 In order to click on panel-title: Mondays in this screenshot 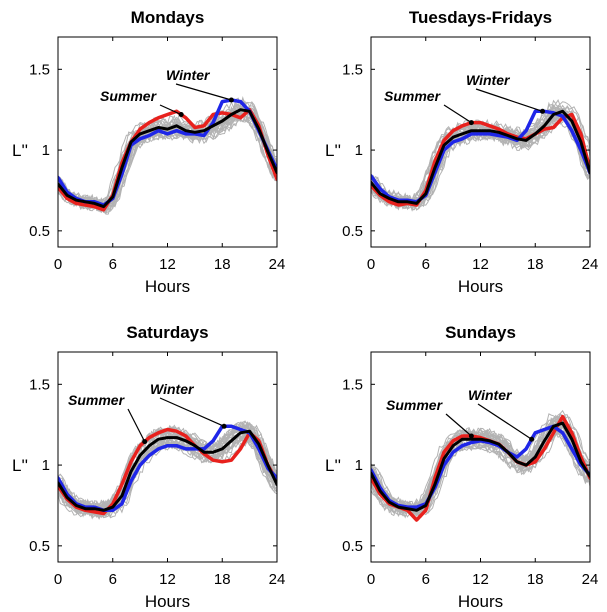, I will do `click(168, 17)`.